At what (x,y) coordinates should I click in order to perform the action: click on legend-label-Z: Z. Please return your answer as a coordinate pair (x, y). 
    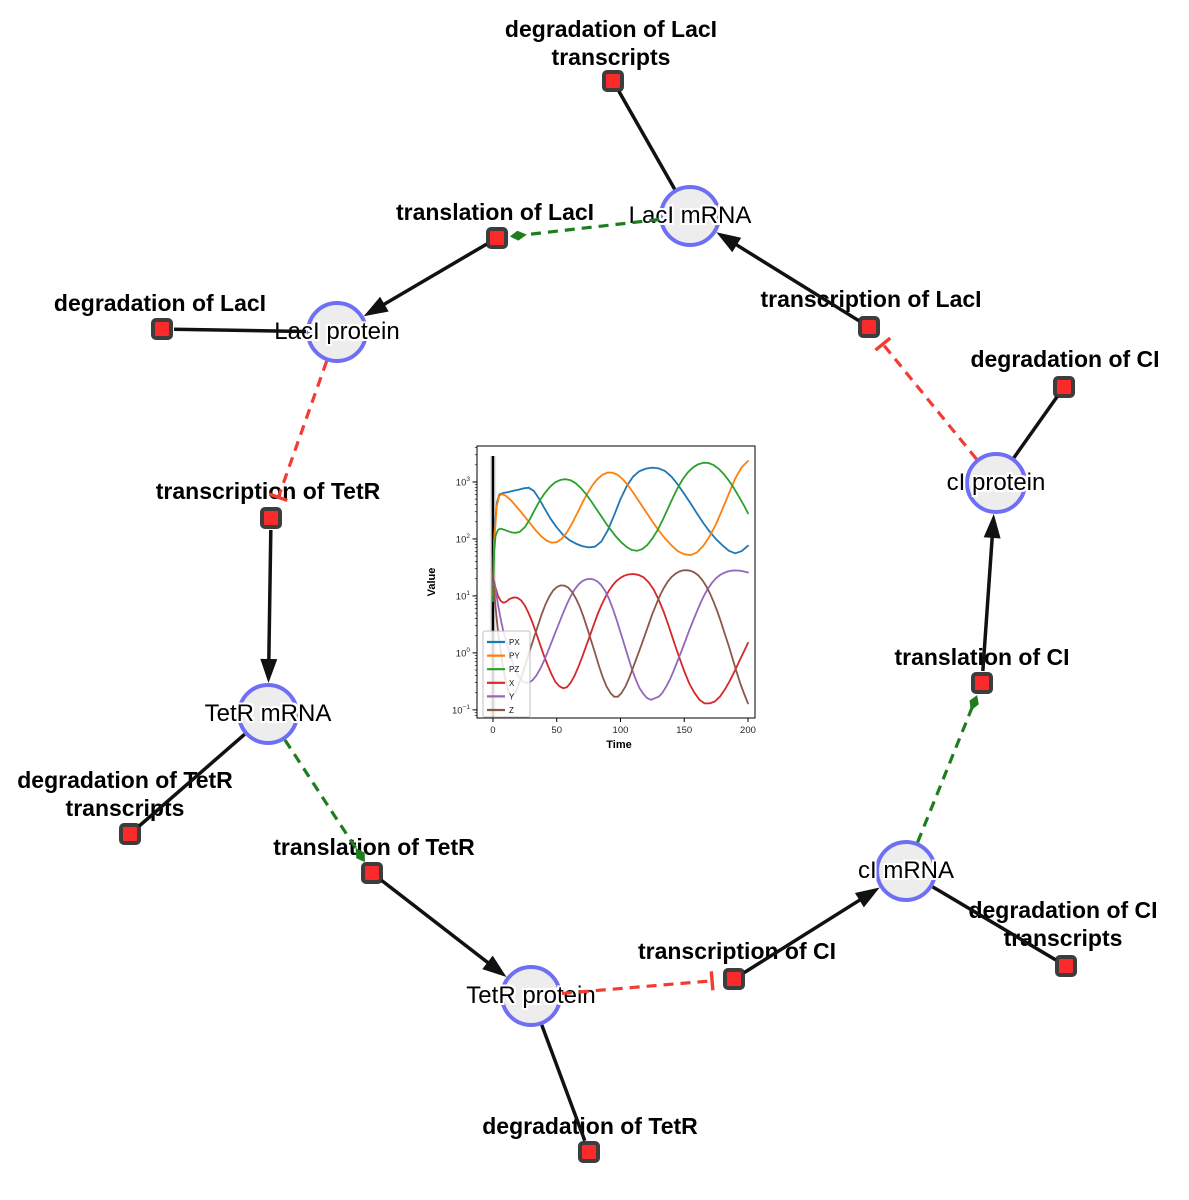
    Looking at the image, I should click on (511, 710).